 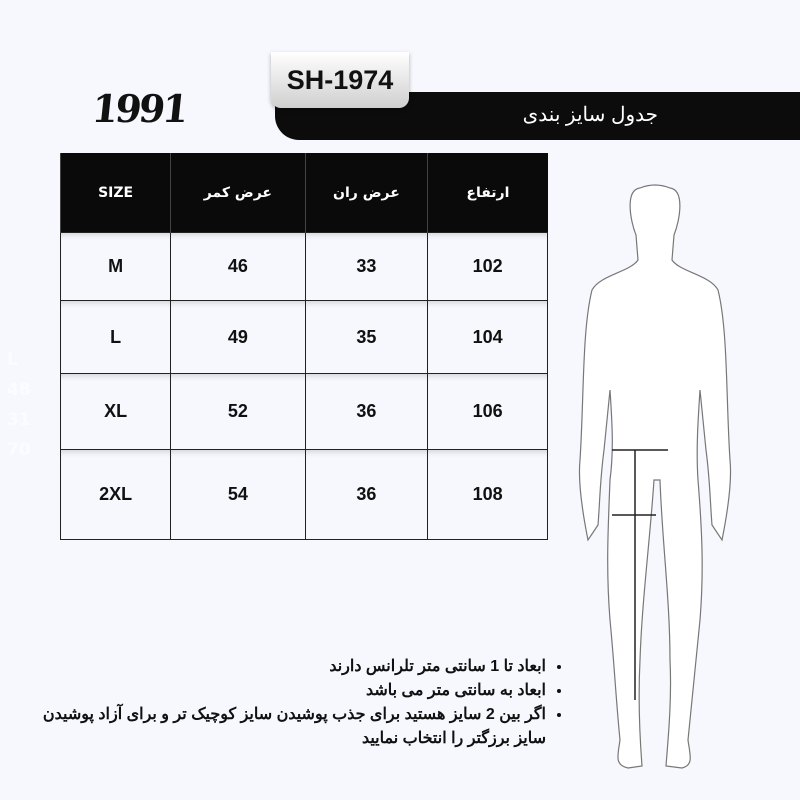 I want to click on human-figure-icon, so click(x=655, y=476).